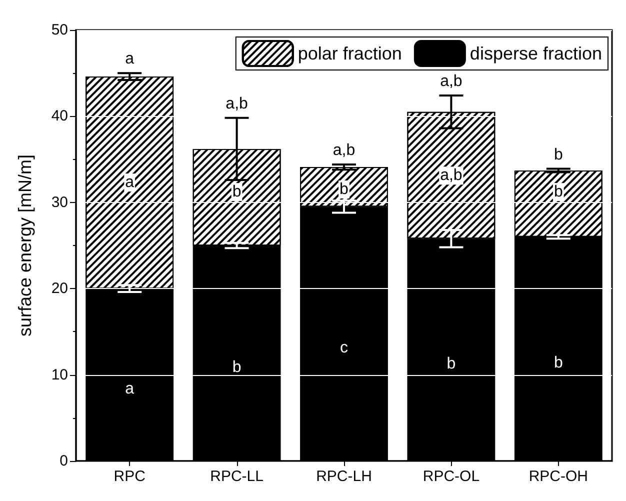 The height and width of the screenshot is (501, 626). What do you see at coordinates (344, 347) in the screenshot?
I see `data-label: c` at bounding box center [344, 347].